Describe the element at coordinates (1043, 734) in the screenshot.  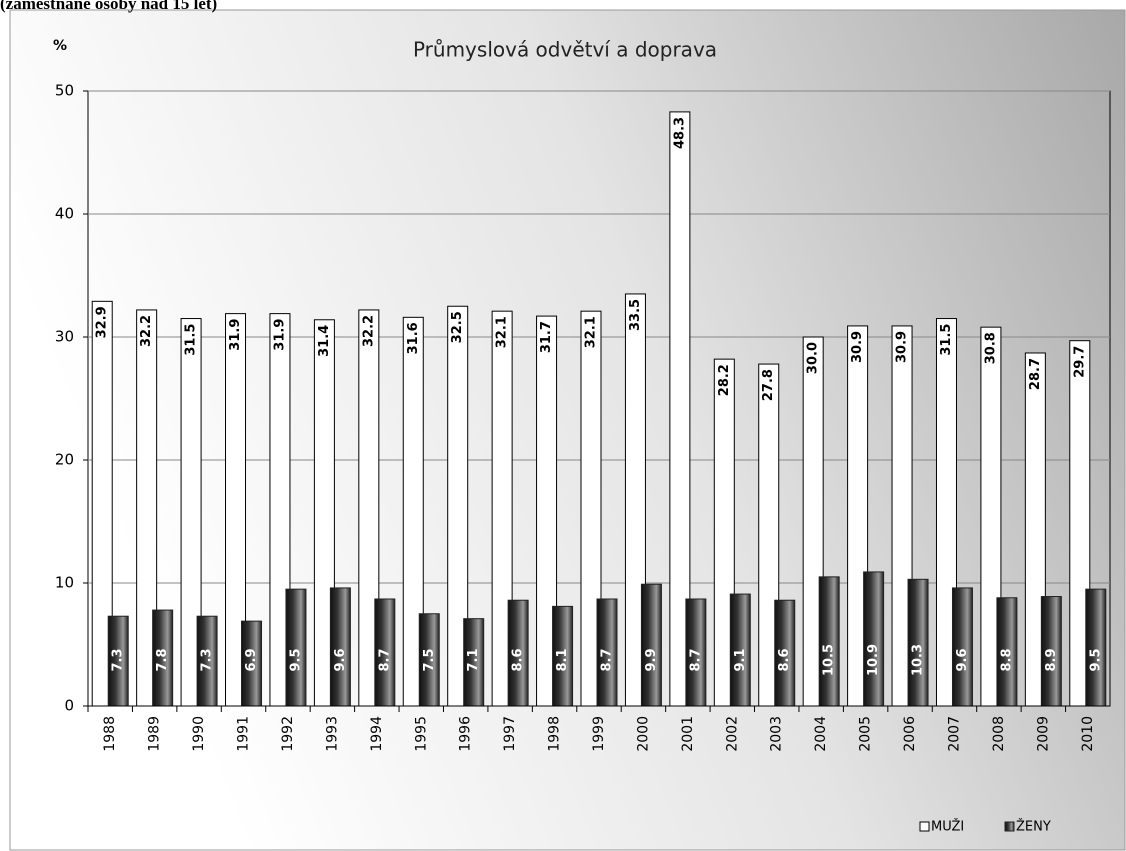
I see `x-tick-label: 2009` at that location.